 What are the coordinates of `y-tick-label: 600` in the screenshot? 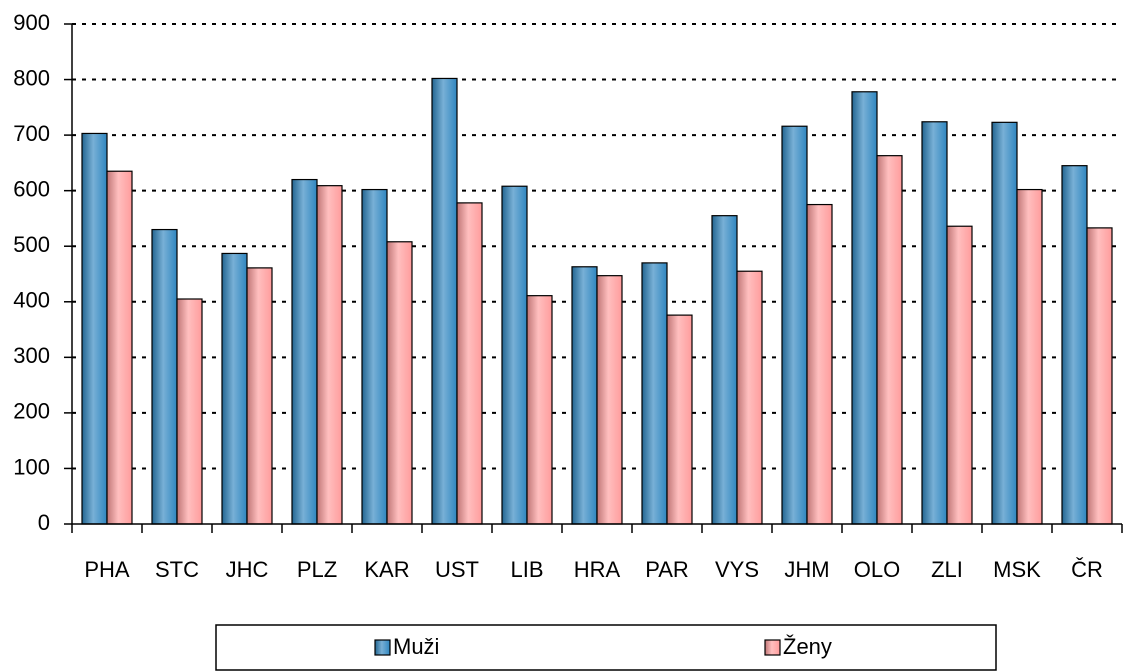 It's located at (31, 188).